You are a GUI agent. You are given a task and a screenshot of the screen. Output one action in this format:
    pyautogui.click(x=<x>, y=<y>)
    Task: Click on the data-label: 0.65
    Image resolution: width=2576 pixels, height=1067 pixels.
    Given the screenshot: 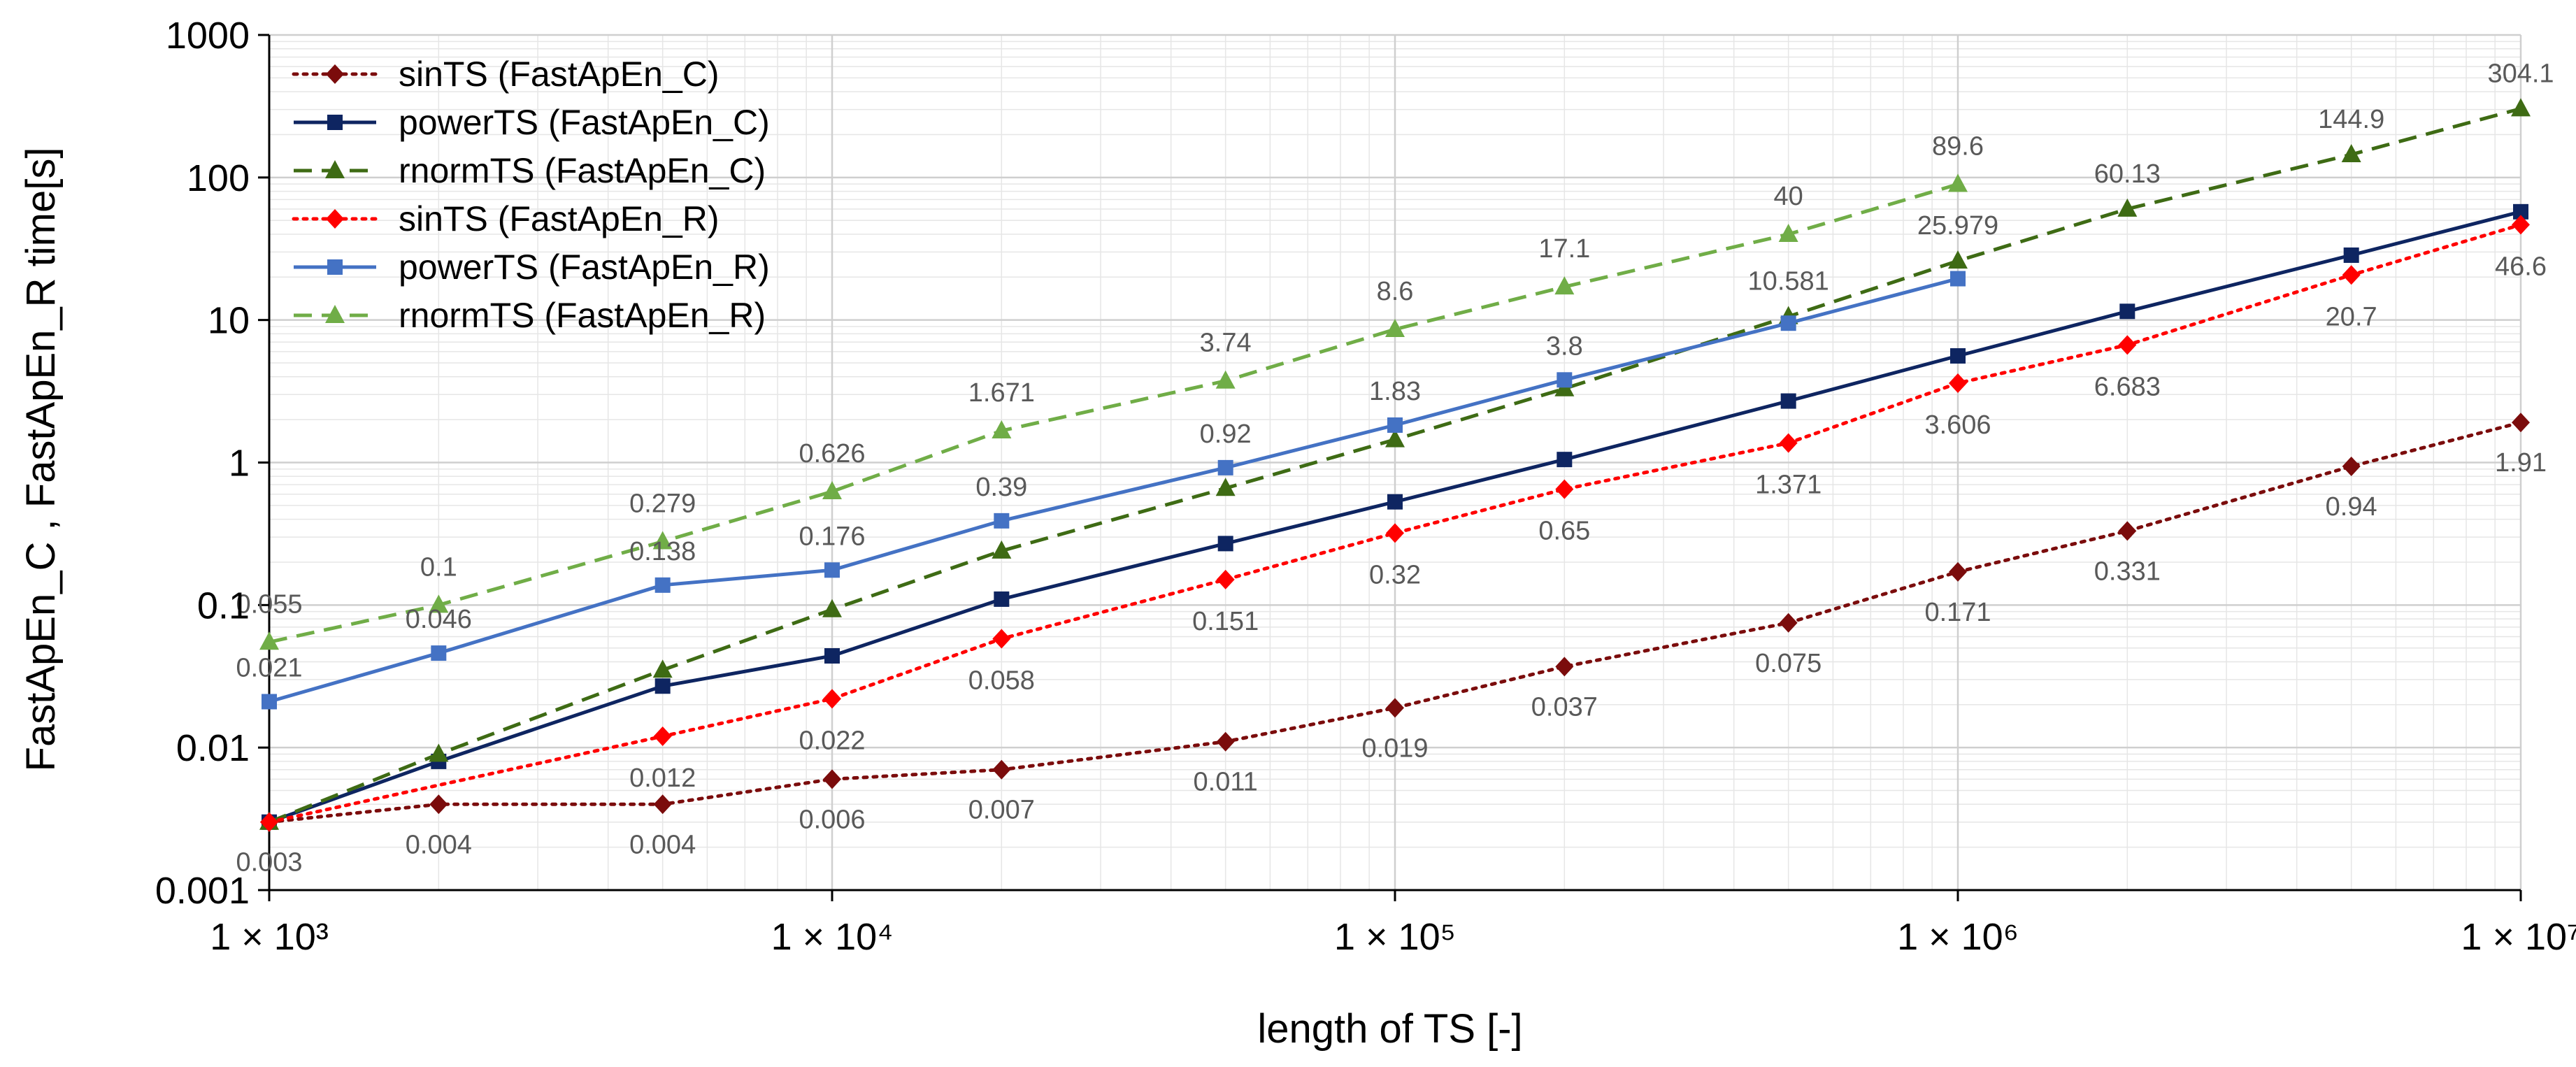 What is the action you would take?
    pyautogui.click(x=1564, y=531)
    